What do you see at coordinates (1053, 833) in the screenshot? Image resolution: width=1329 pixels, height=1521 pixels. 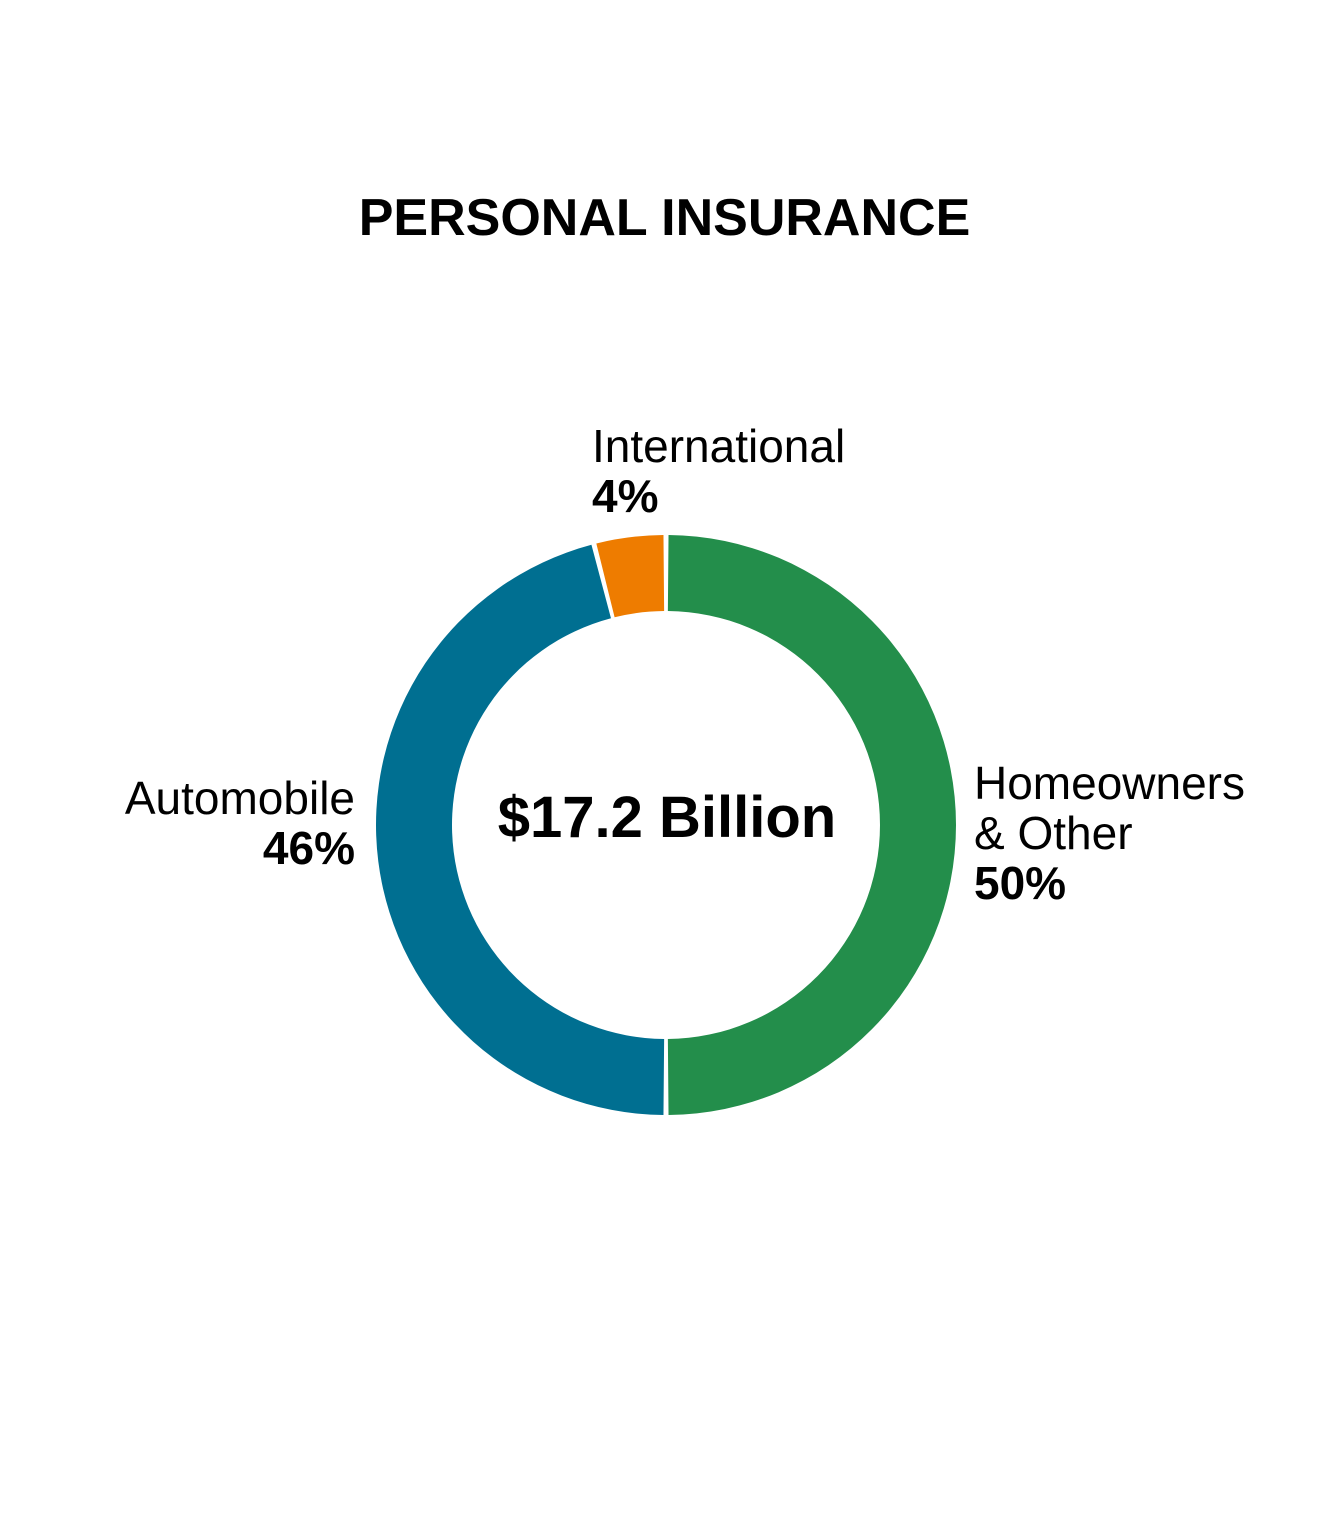 I see `slice-name-homeowners-line2: & Other` at bounding box center [1053, 833].